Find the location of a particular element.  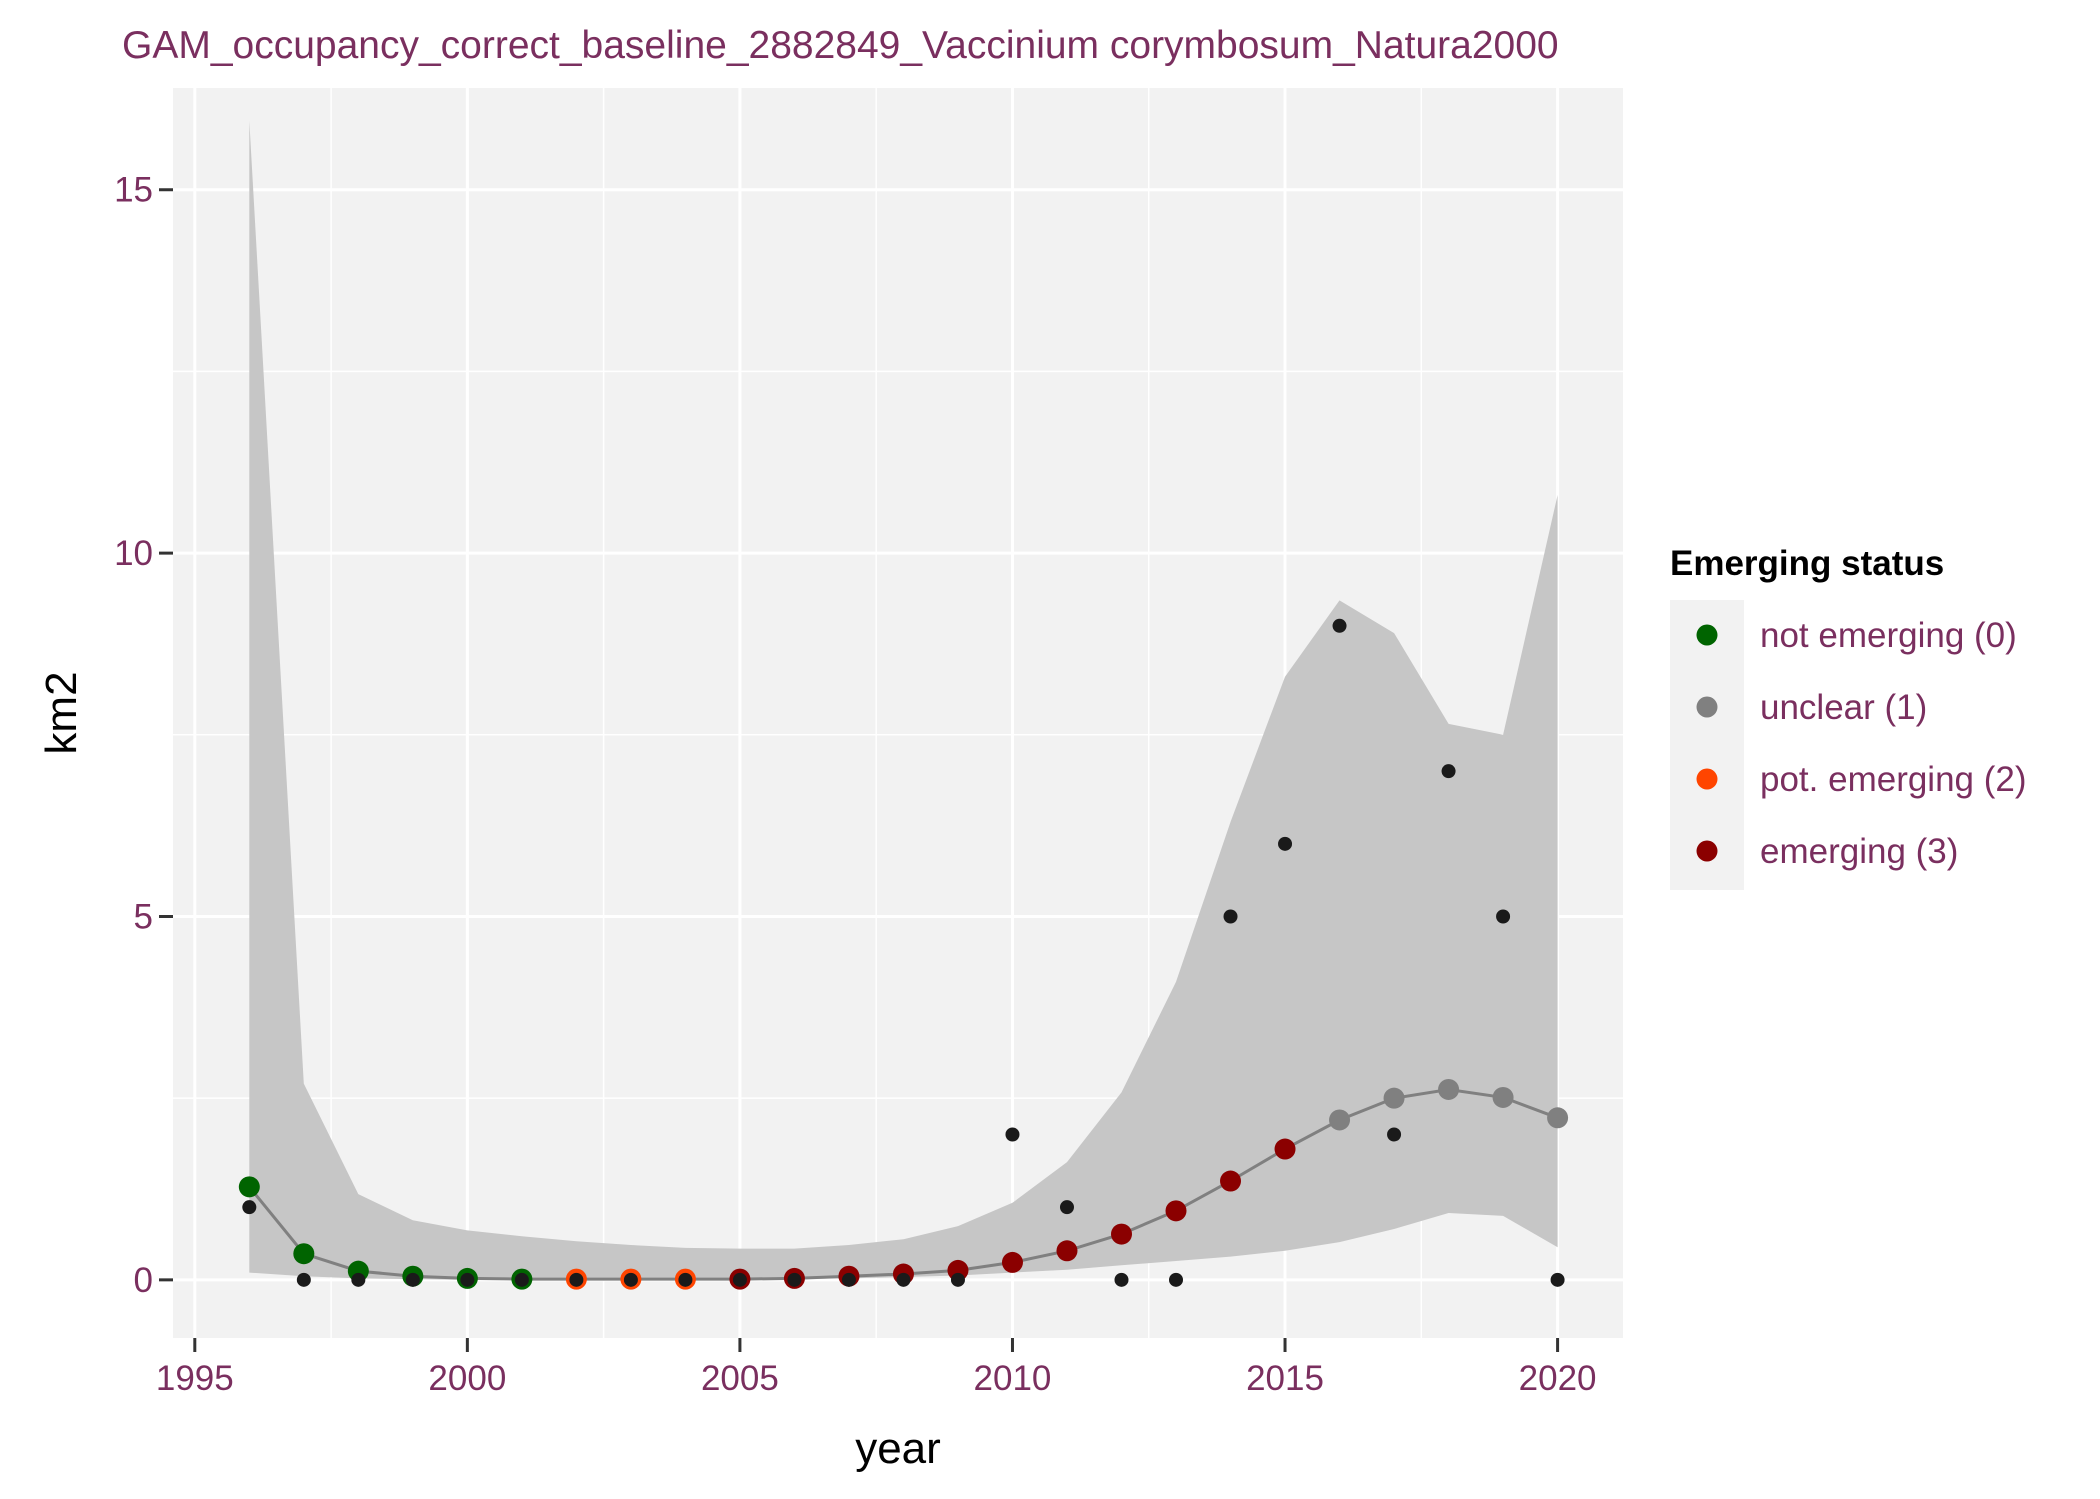

x-tick-label: 2000 is located at coordinates (467, 1378).